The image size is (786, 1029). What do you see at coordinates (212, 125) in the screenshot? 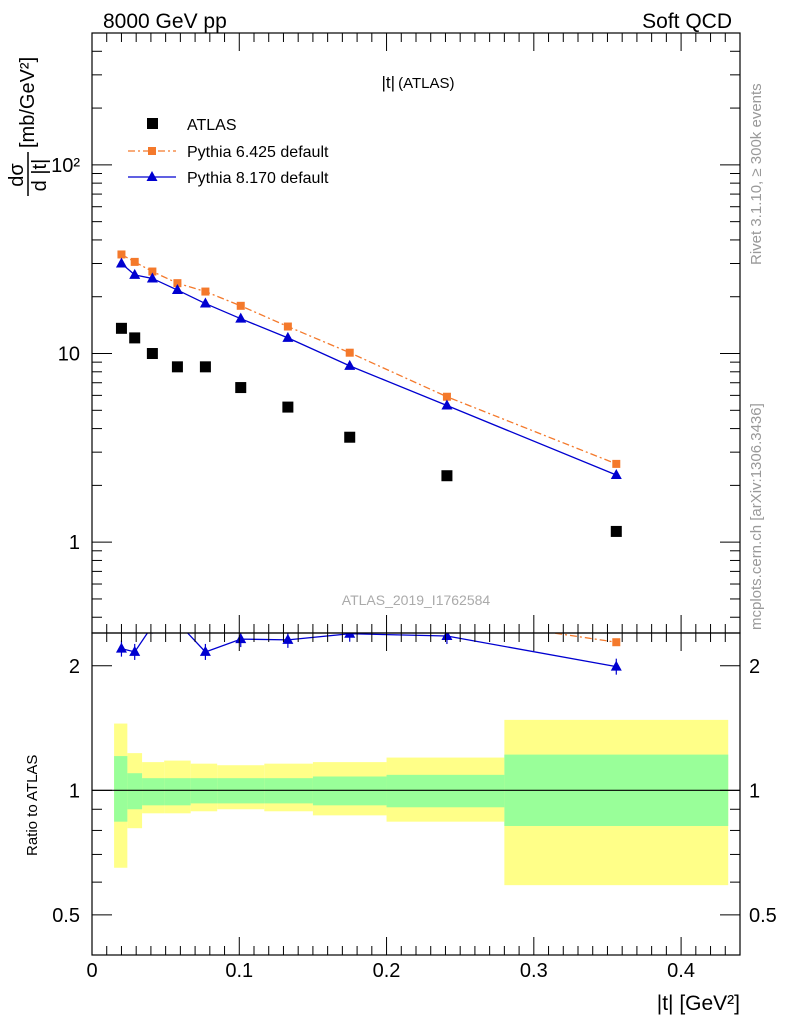
I see `legend-label-atlas: ATLAS` at bounding box center [212, 125].